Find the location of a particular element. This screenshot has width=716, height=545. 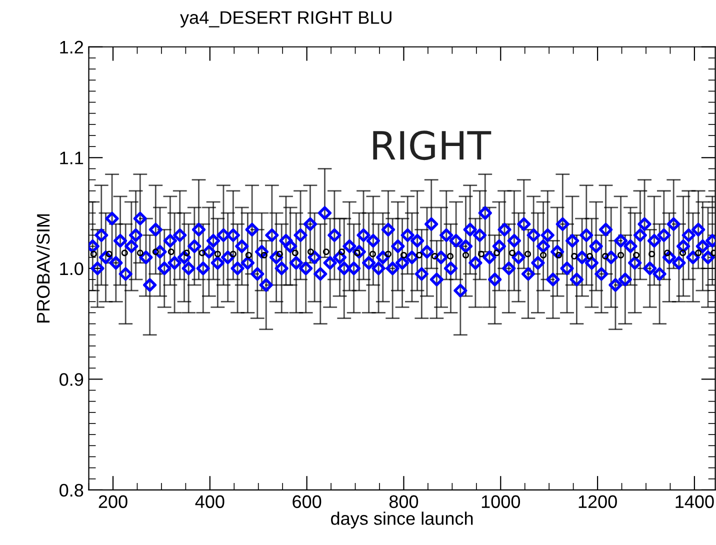

y-tick-label: 1.2 is located at coordinates (72, 47).